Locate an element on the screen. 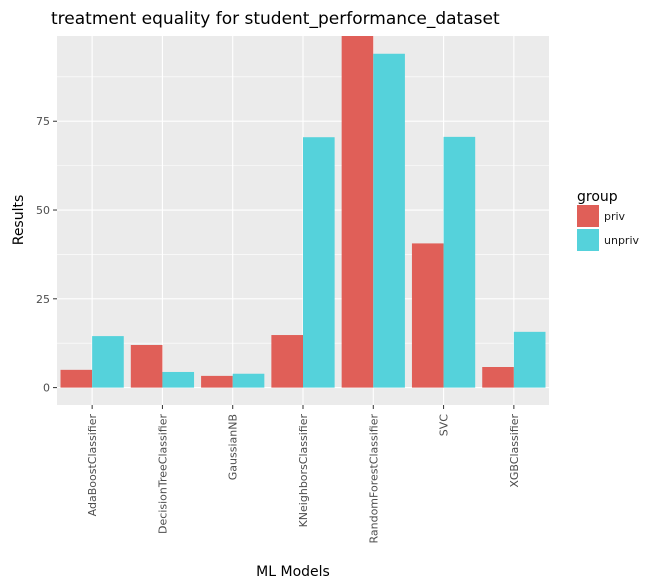 The image size is (668, 588). legend: group priv unpriv is located at coordinates (608, 220).